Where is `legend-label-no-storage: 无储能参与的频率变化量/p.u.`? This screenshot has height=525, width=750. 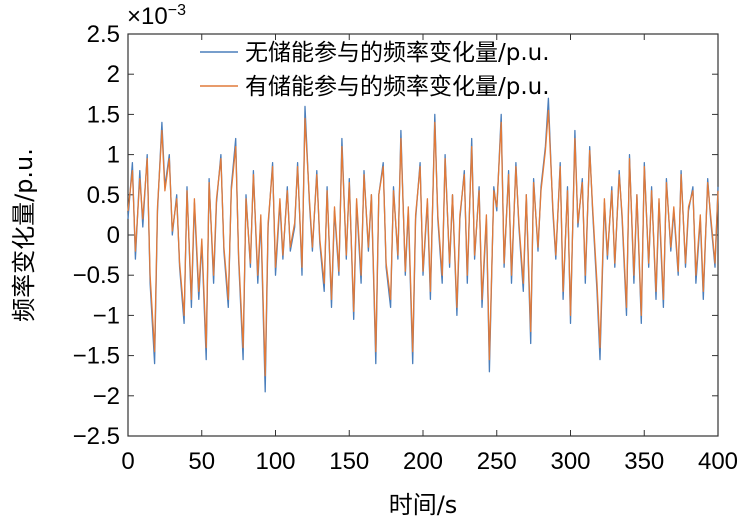
legend-label-no-storage: 无储能参与的频率变化量/p.u. is located at coordinates (397, 53).